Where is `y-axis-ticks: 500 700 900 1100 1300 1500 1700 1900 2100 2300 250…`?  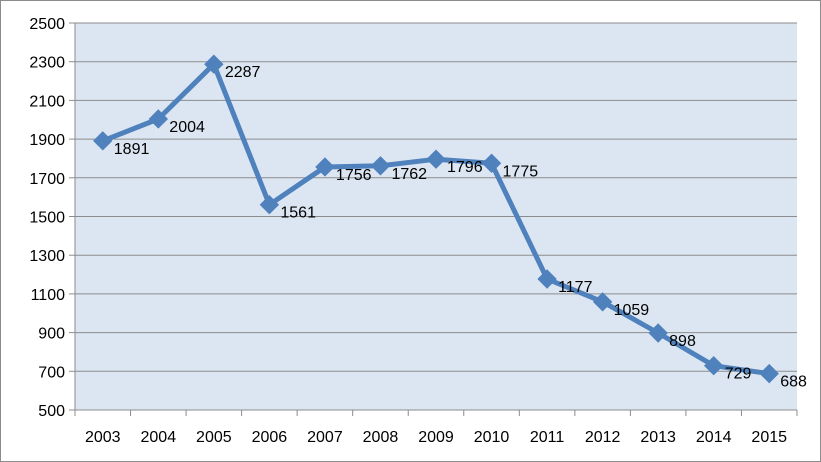 y-axis-ticks: 500 700 900 1100 1300 1500 1700 1900 2100 2300 250… is located at coordinates (52, 218).